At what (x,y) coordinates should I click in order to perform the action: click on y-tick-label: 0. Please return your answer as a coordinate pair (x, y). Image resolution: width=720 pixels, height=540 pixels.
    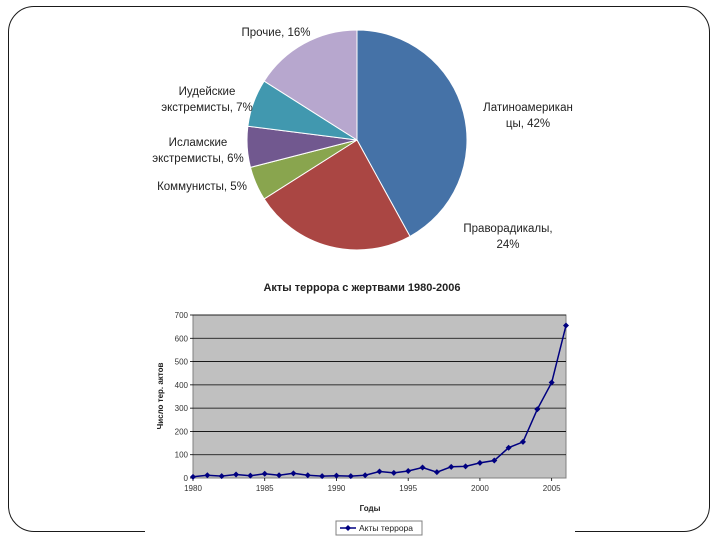
    Looking at the image, I should click on (186, 478).